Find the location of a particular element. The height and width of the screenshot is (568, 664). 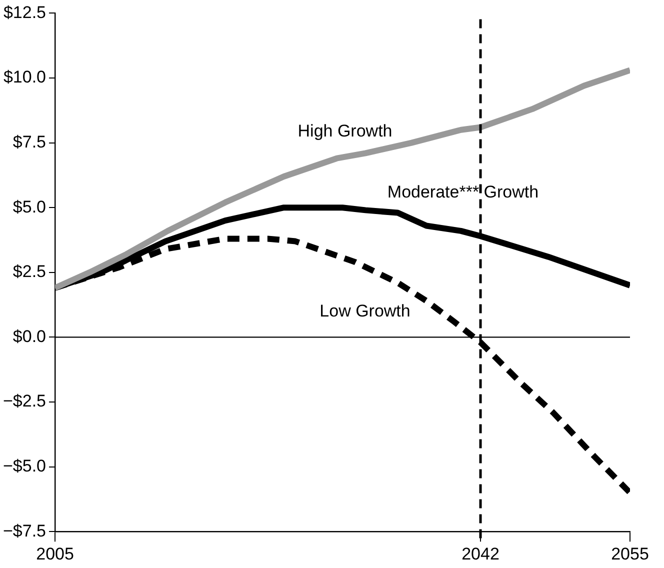

y-tick-label: $5.0 is located at coordinates (29, 206).